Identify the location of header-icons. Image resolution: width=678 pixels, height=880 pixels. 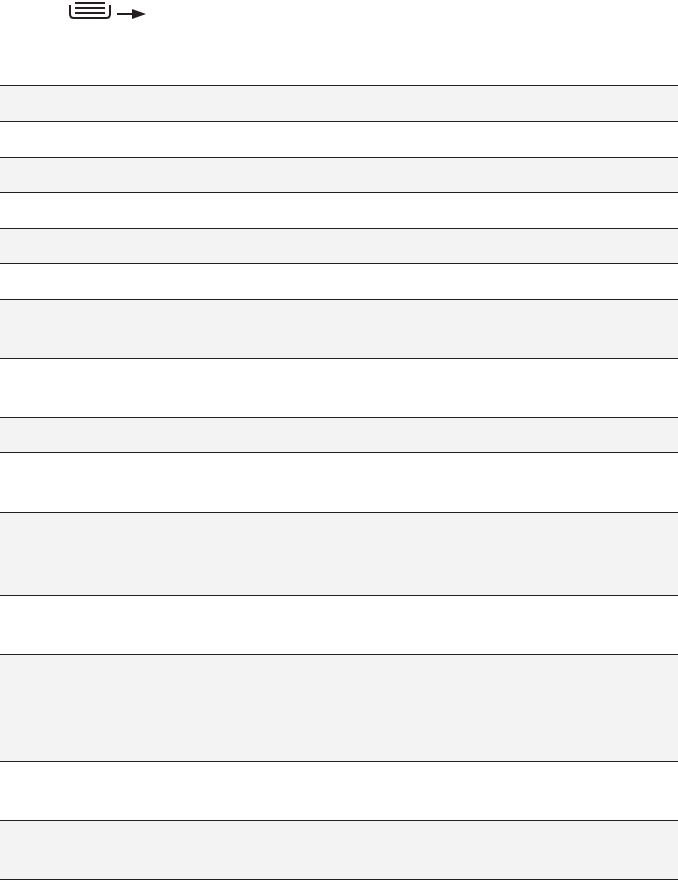
(108, 11).